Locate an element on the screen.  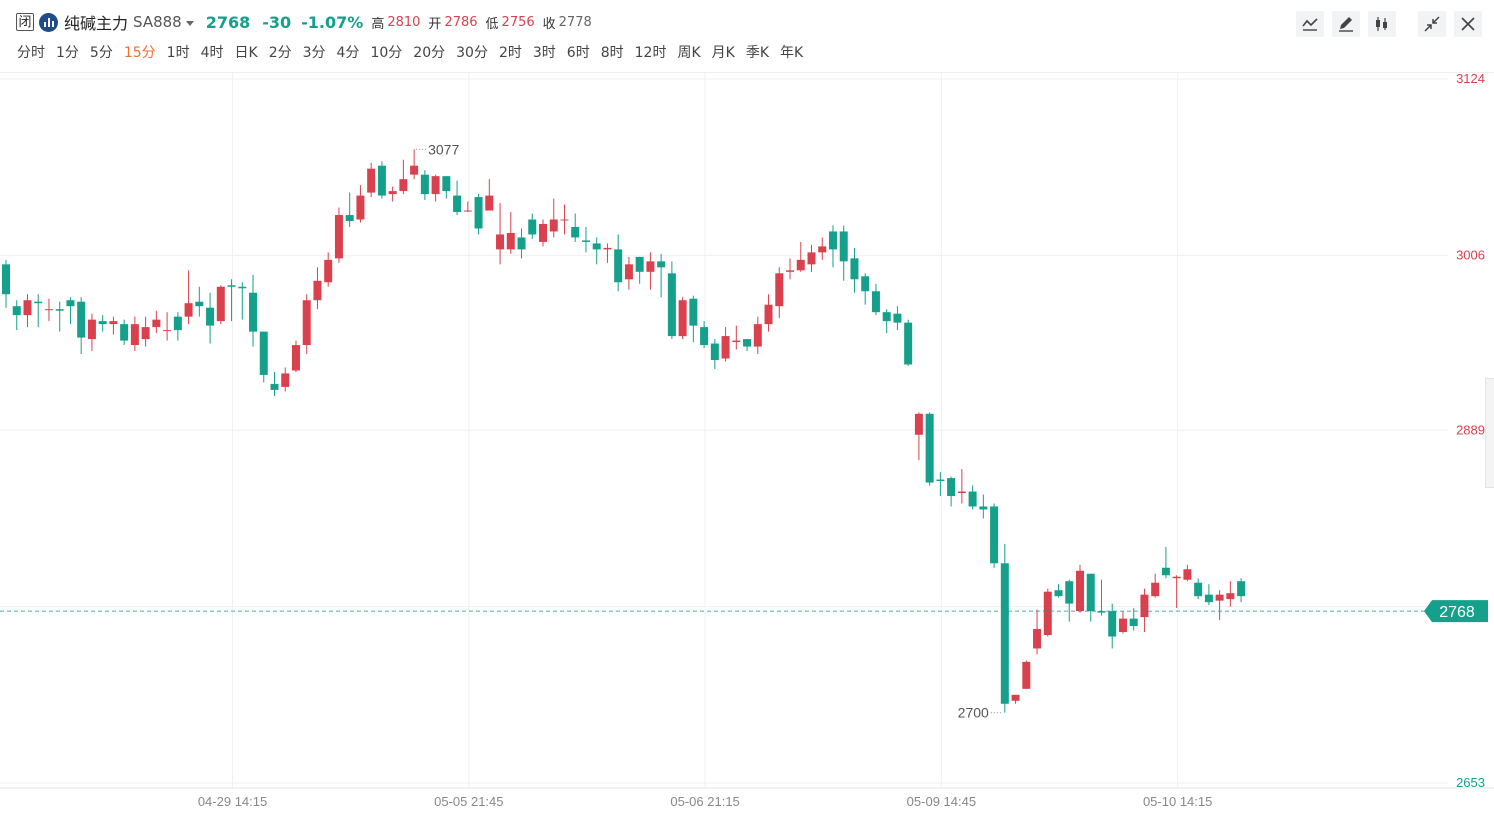
collapse-icon is located at coordinates (1432, 24).